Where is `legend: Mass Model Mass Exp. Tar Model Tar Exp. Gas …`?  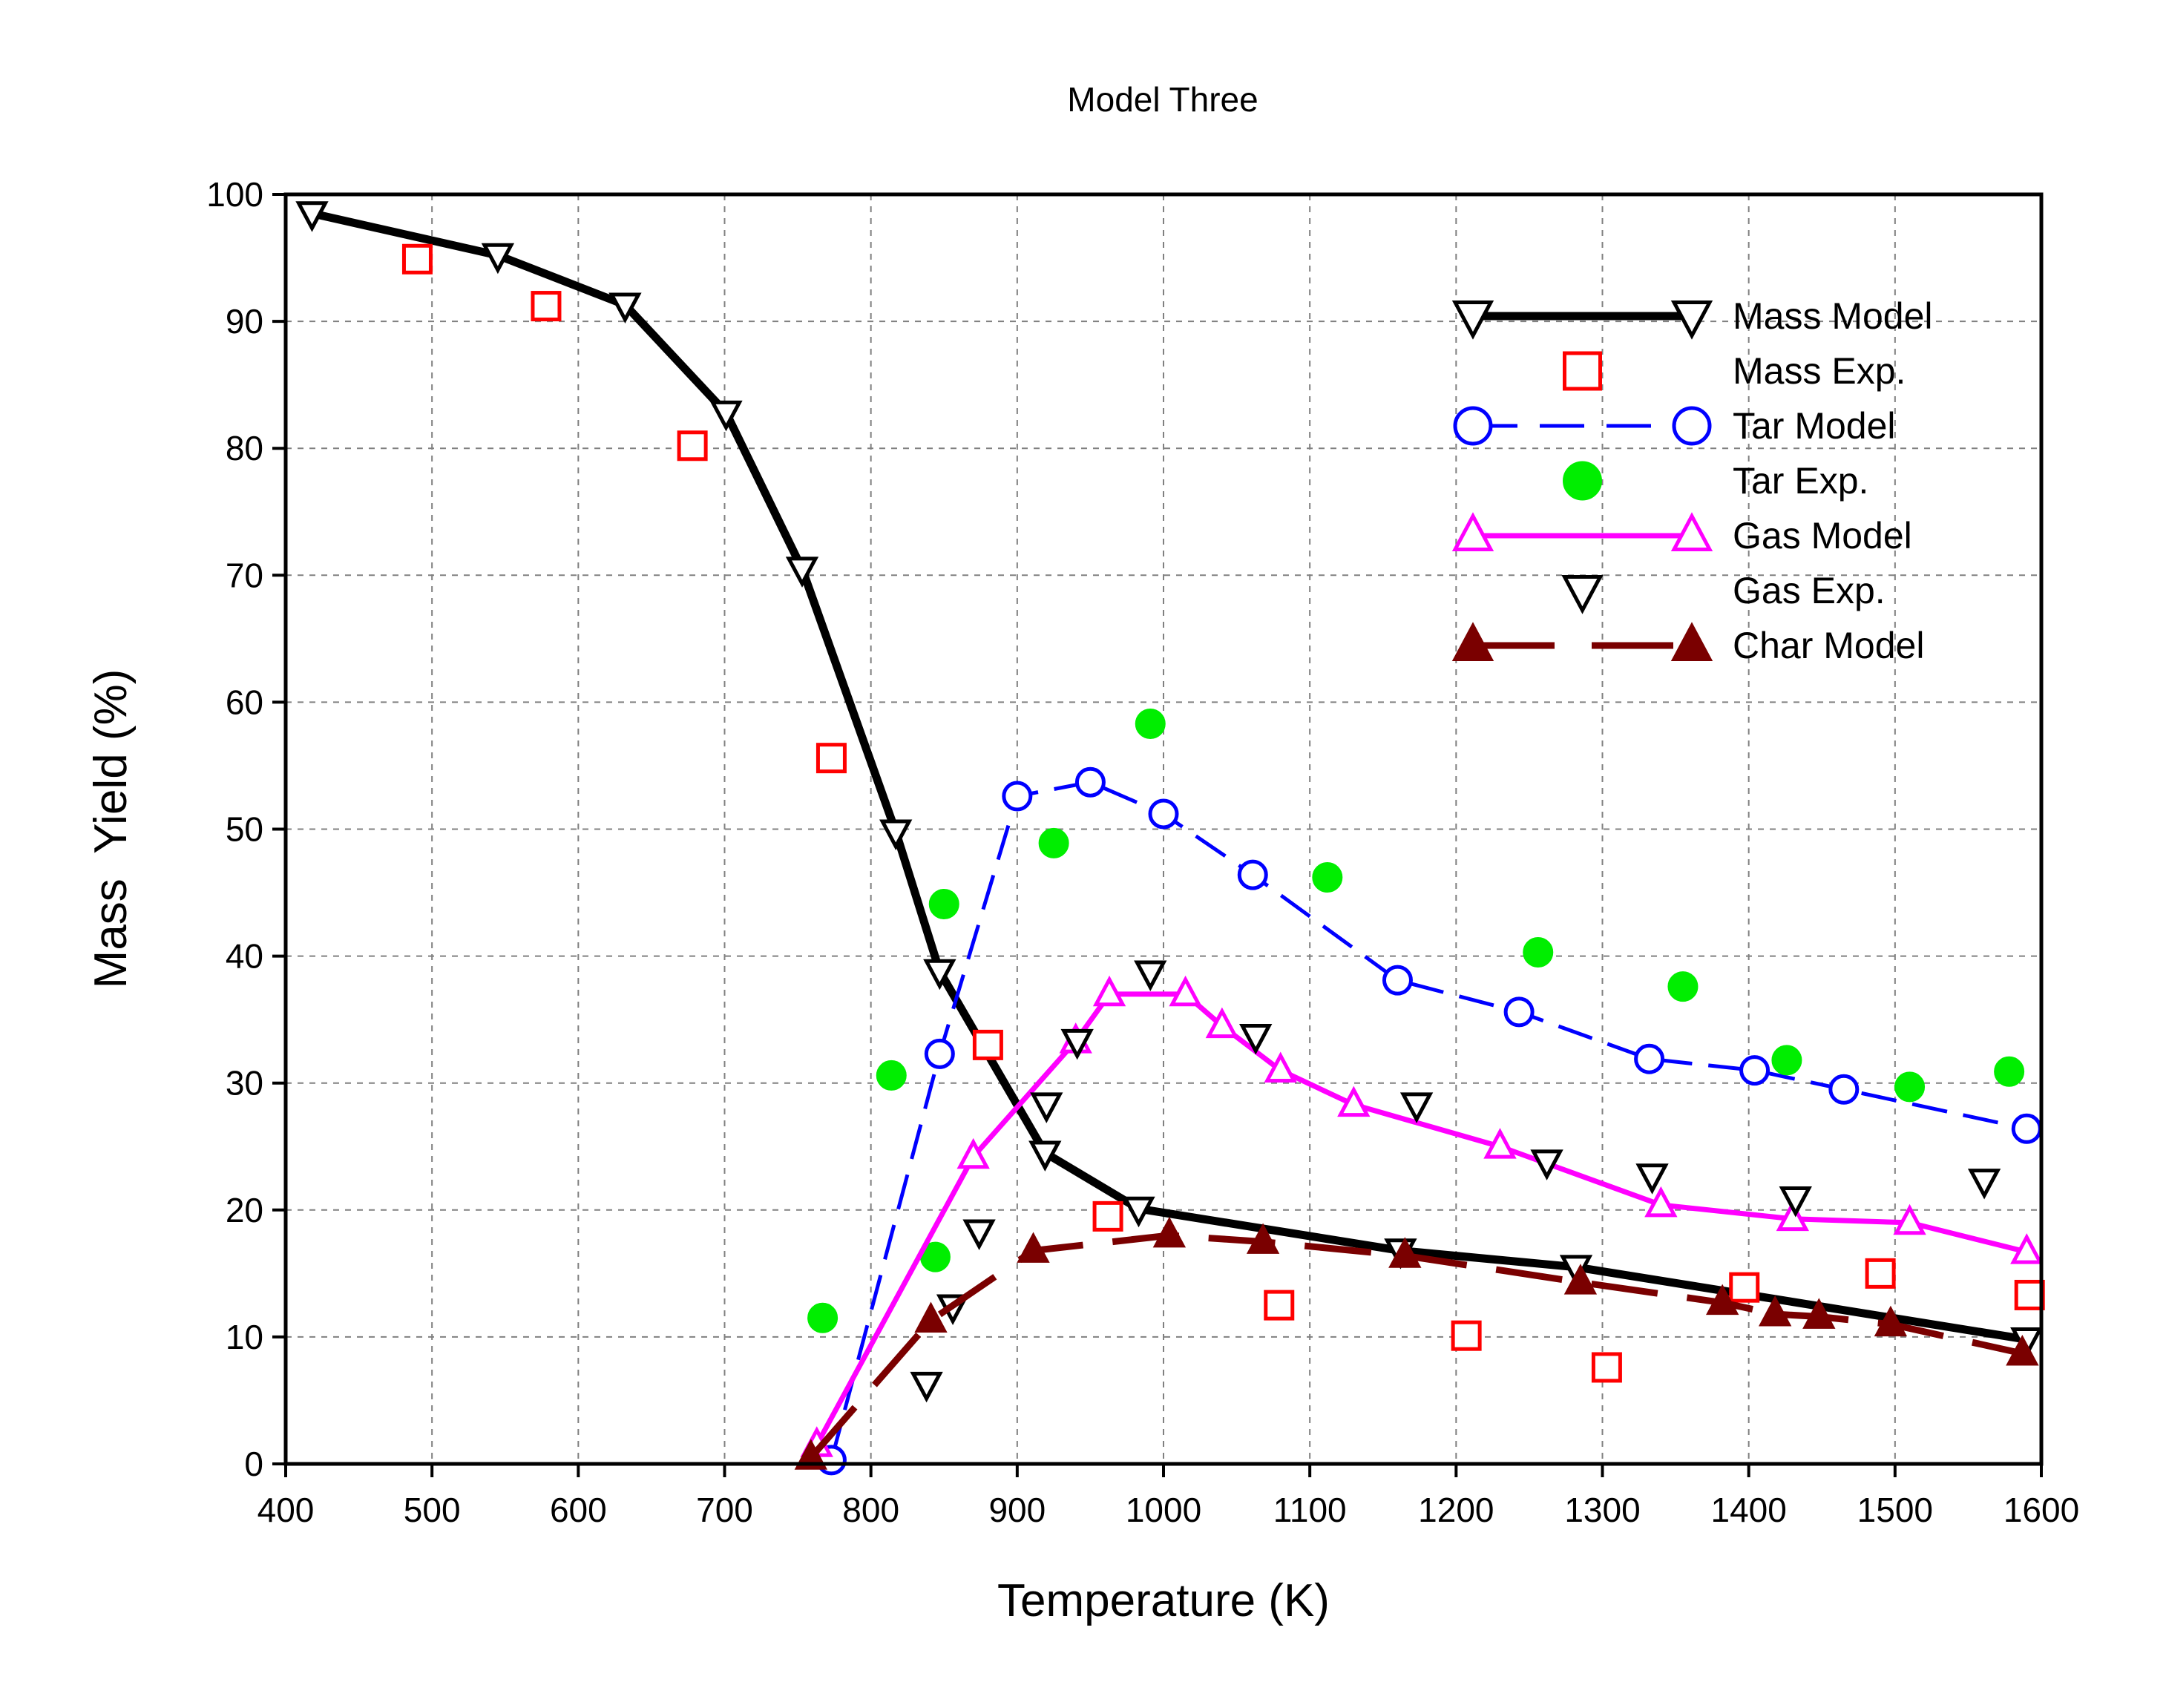 legend: Mass Model Mass Exp. Tar Model Tar Exp. Gas … is located at coordinates (1692, 481).